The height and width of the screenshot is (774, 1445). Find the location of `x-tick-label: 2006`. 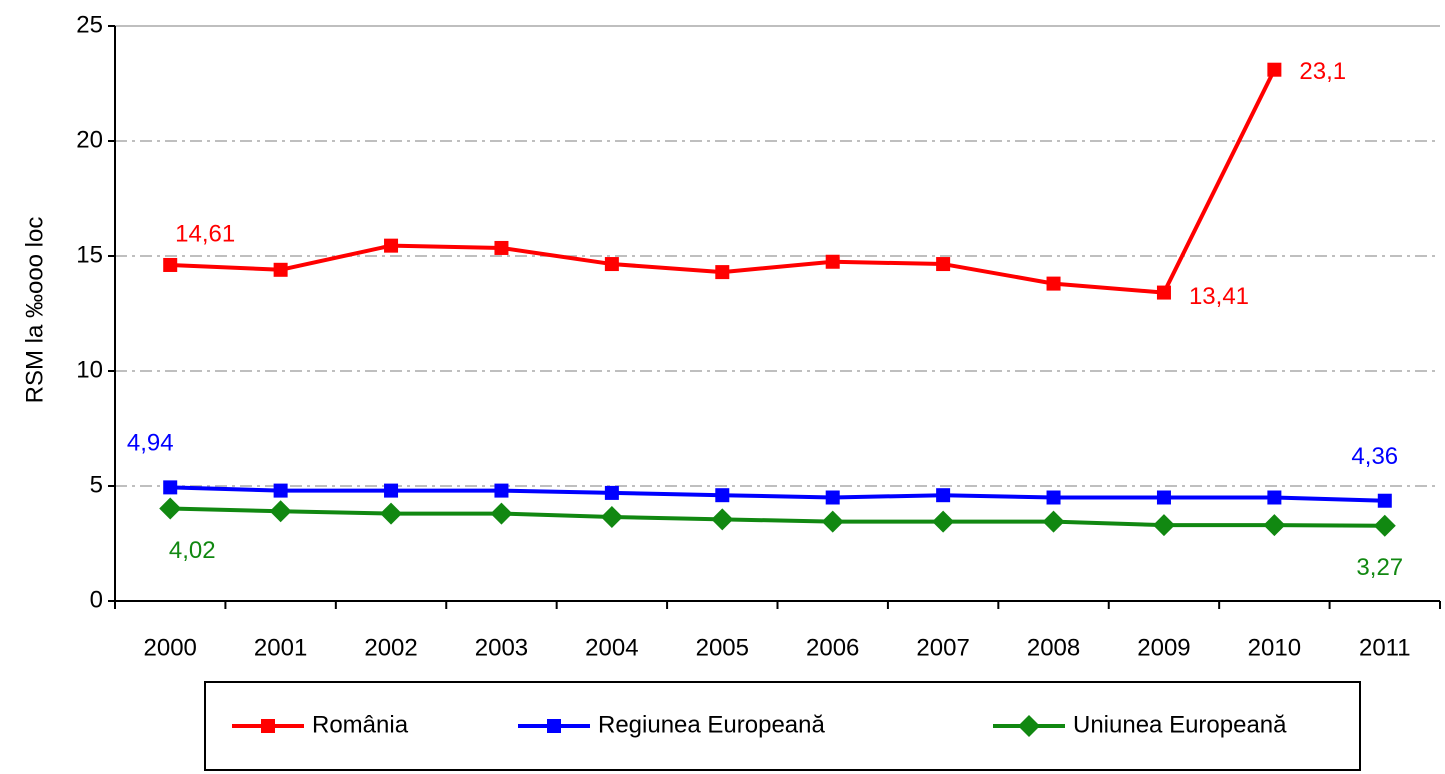

x-tick-label: 2006 is located at coordinates (832, 647).